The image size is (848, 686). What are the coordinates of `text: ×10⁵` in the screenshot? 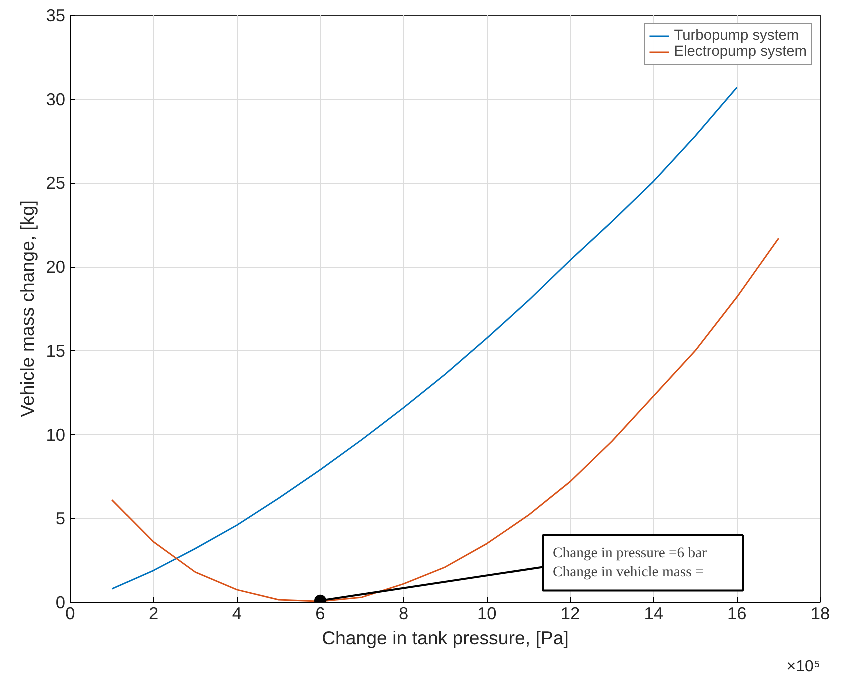 It's located at (803, 667).